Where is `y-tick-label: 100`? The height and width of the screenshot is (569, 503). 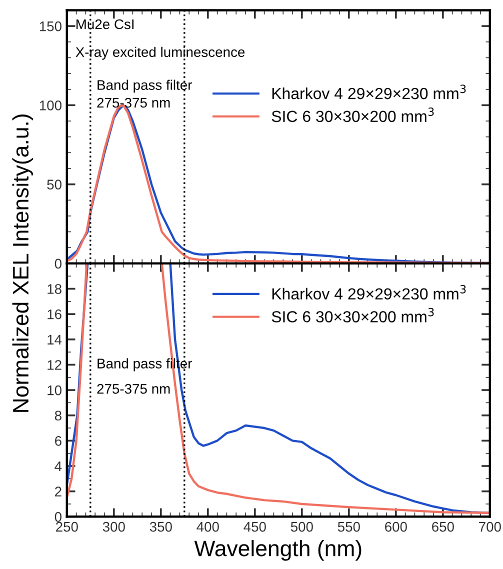
y-tick-label: 100 is located at coordinates (51, 105).